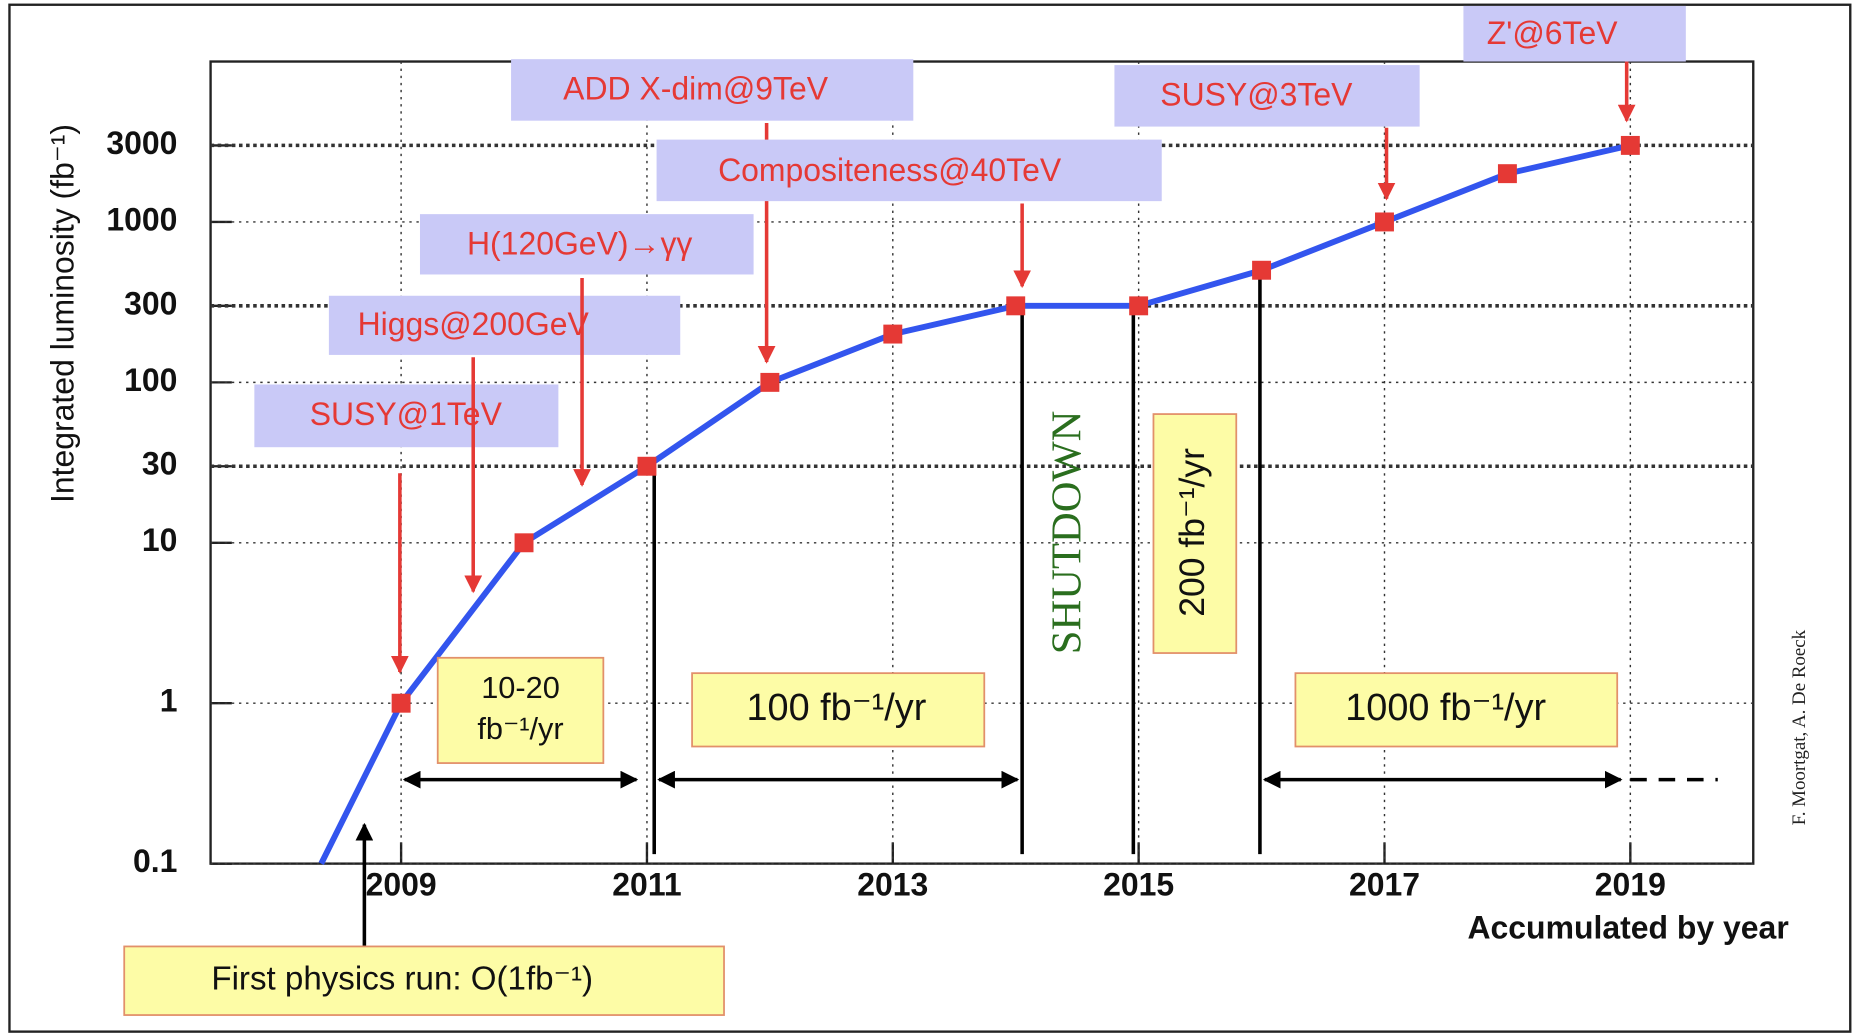 The width and height of the screenshot is (1855, 1034). Describe the element at coordinates (155, 861) in the screenshot. I see `y-tick-label: 0.1` at that location.